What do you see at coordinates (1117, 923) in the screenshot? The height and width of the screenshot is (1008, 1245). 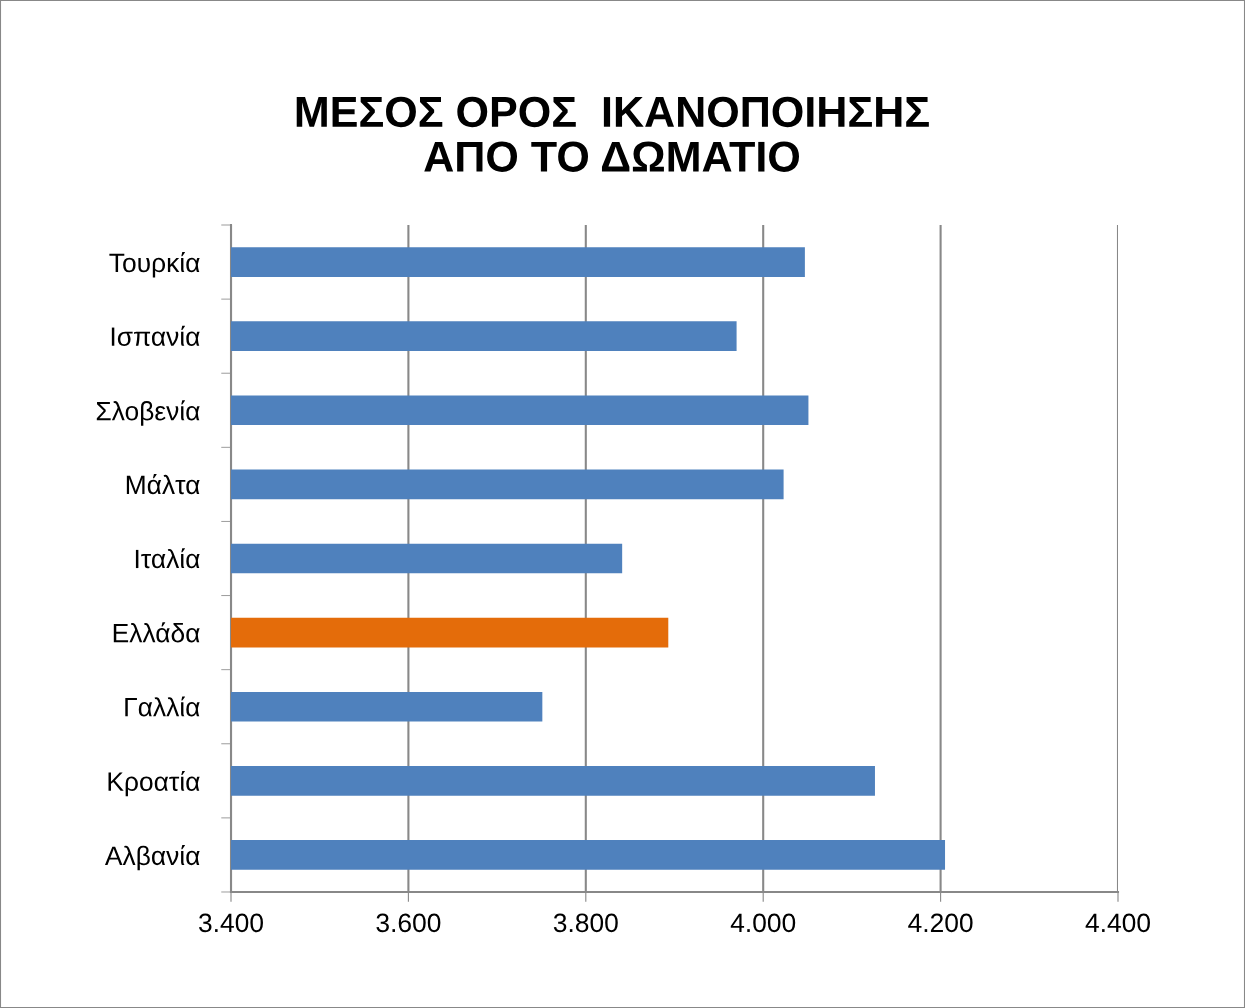 I see `x-tick-label: 4.400` at bounding box center [1117, 923].